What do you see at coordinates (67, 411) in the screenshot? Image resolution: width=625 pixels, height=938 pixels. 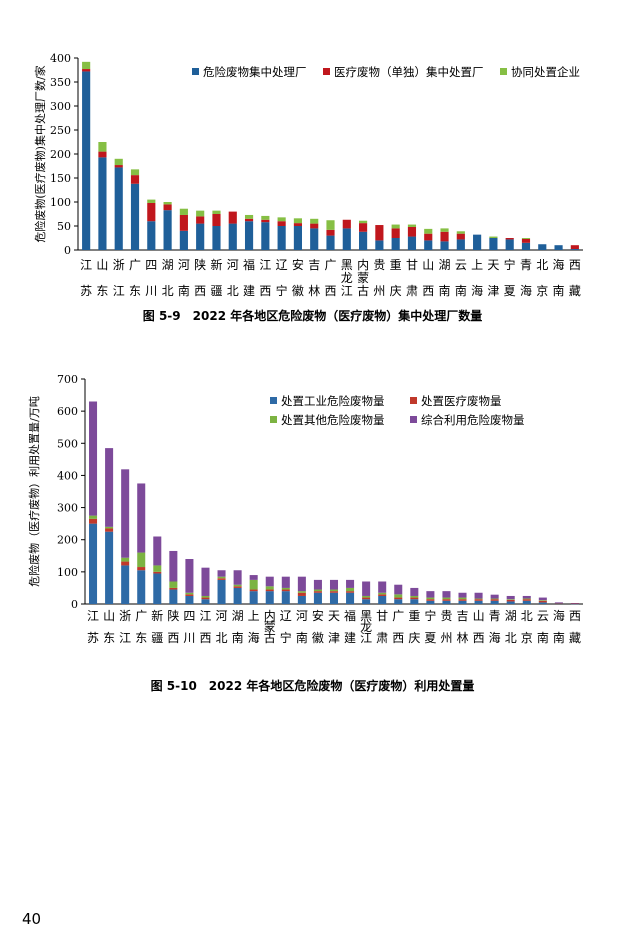 I see `y-tick-label: 600` at bounding box center [67, 411].